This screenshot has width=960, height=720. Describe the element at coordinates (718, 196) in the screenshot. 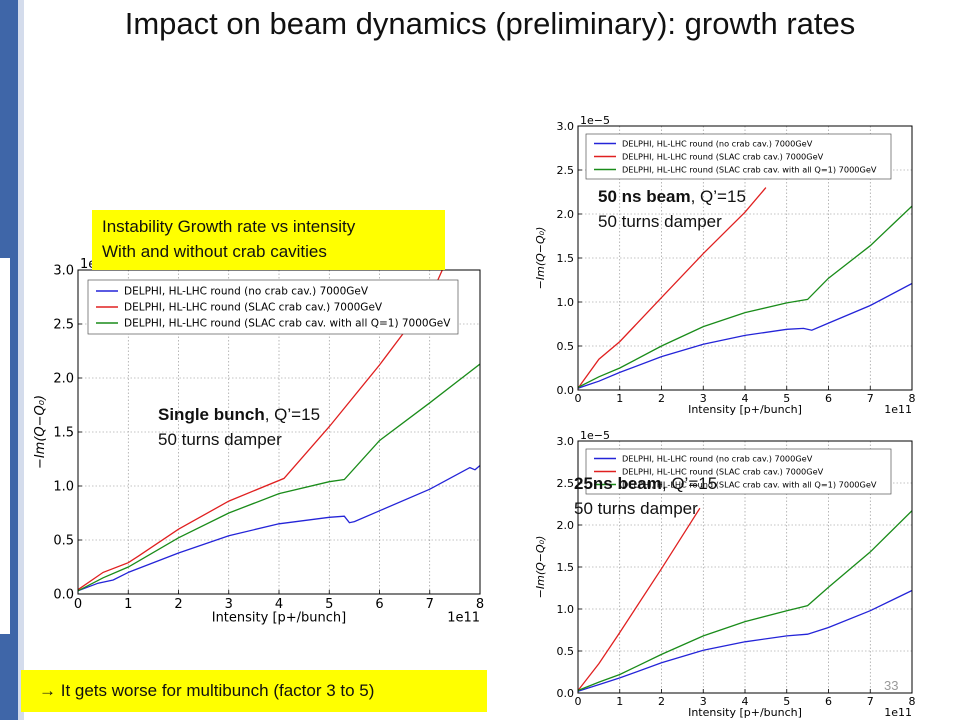

I see `50ns-beam-label-rest: , Q’=15` at that location.